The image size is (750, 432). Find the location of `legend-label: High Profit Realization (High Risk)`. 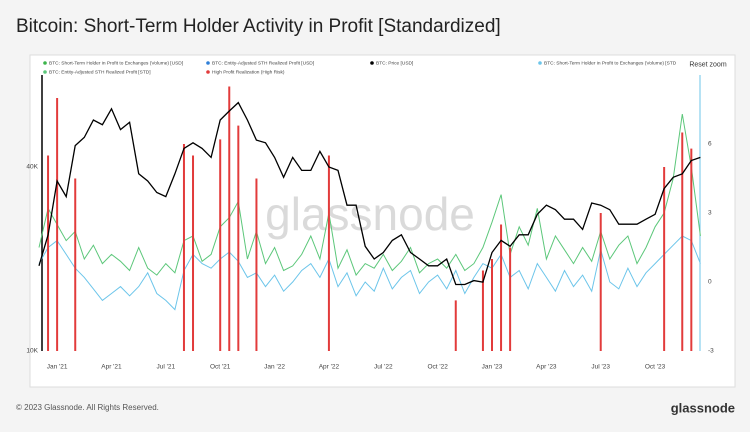

legend-label: High Profit Realization (High Risk) is located at coordinates (248, 72).